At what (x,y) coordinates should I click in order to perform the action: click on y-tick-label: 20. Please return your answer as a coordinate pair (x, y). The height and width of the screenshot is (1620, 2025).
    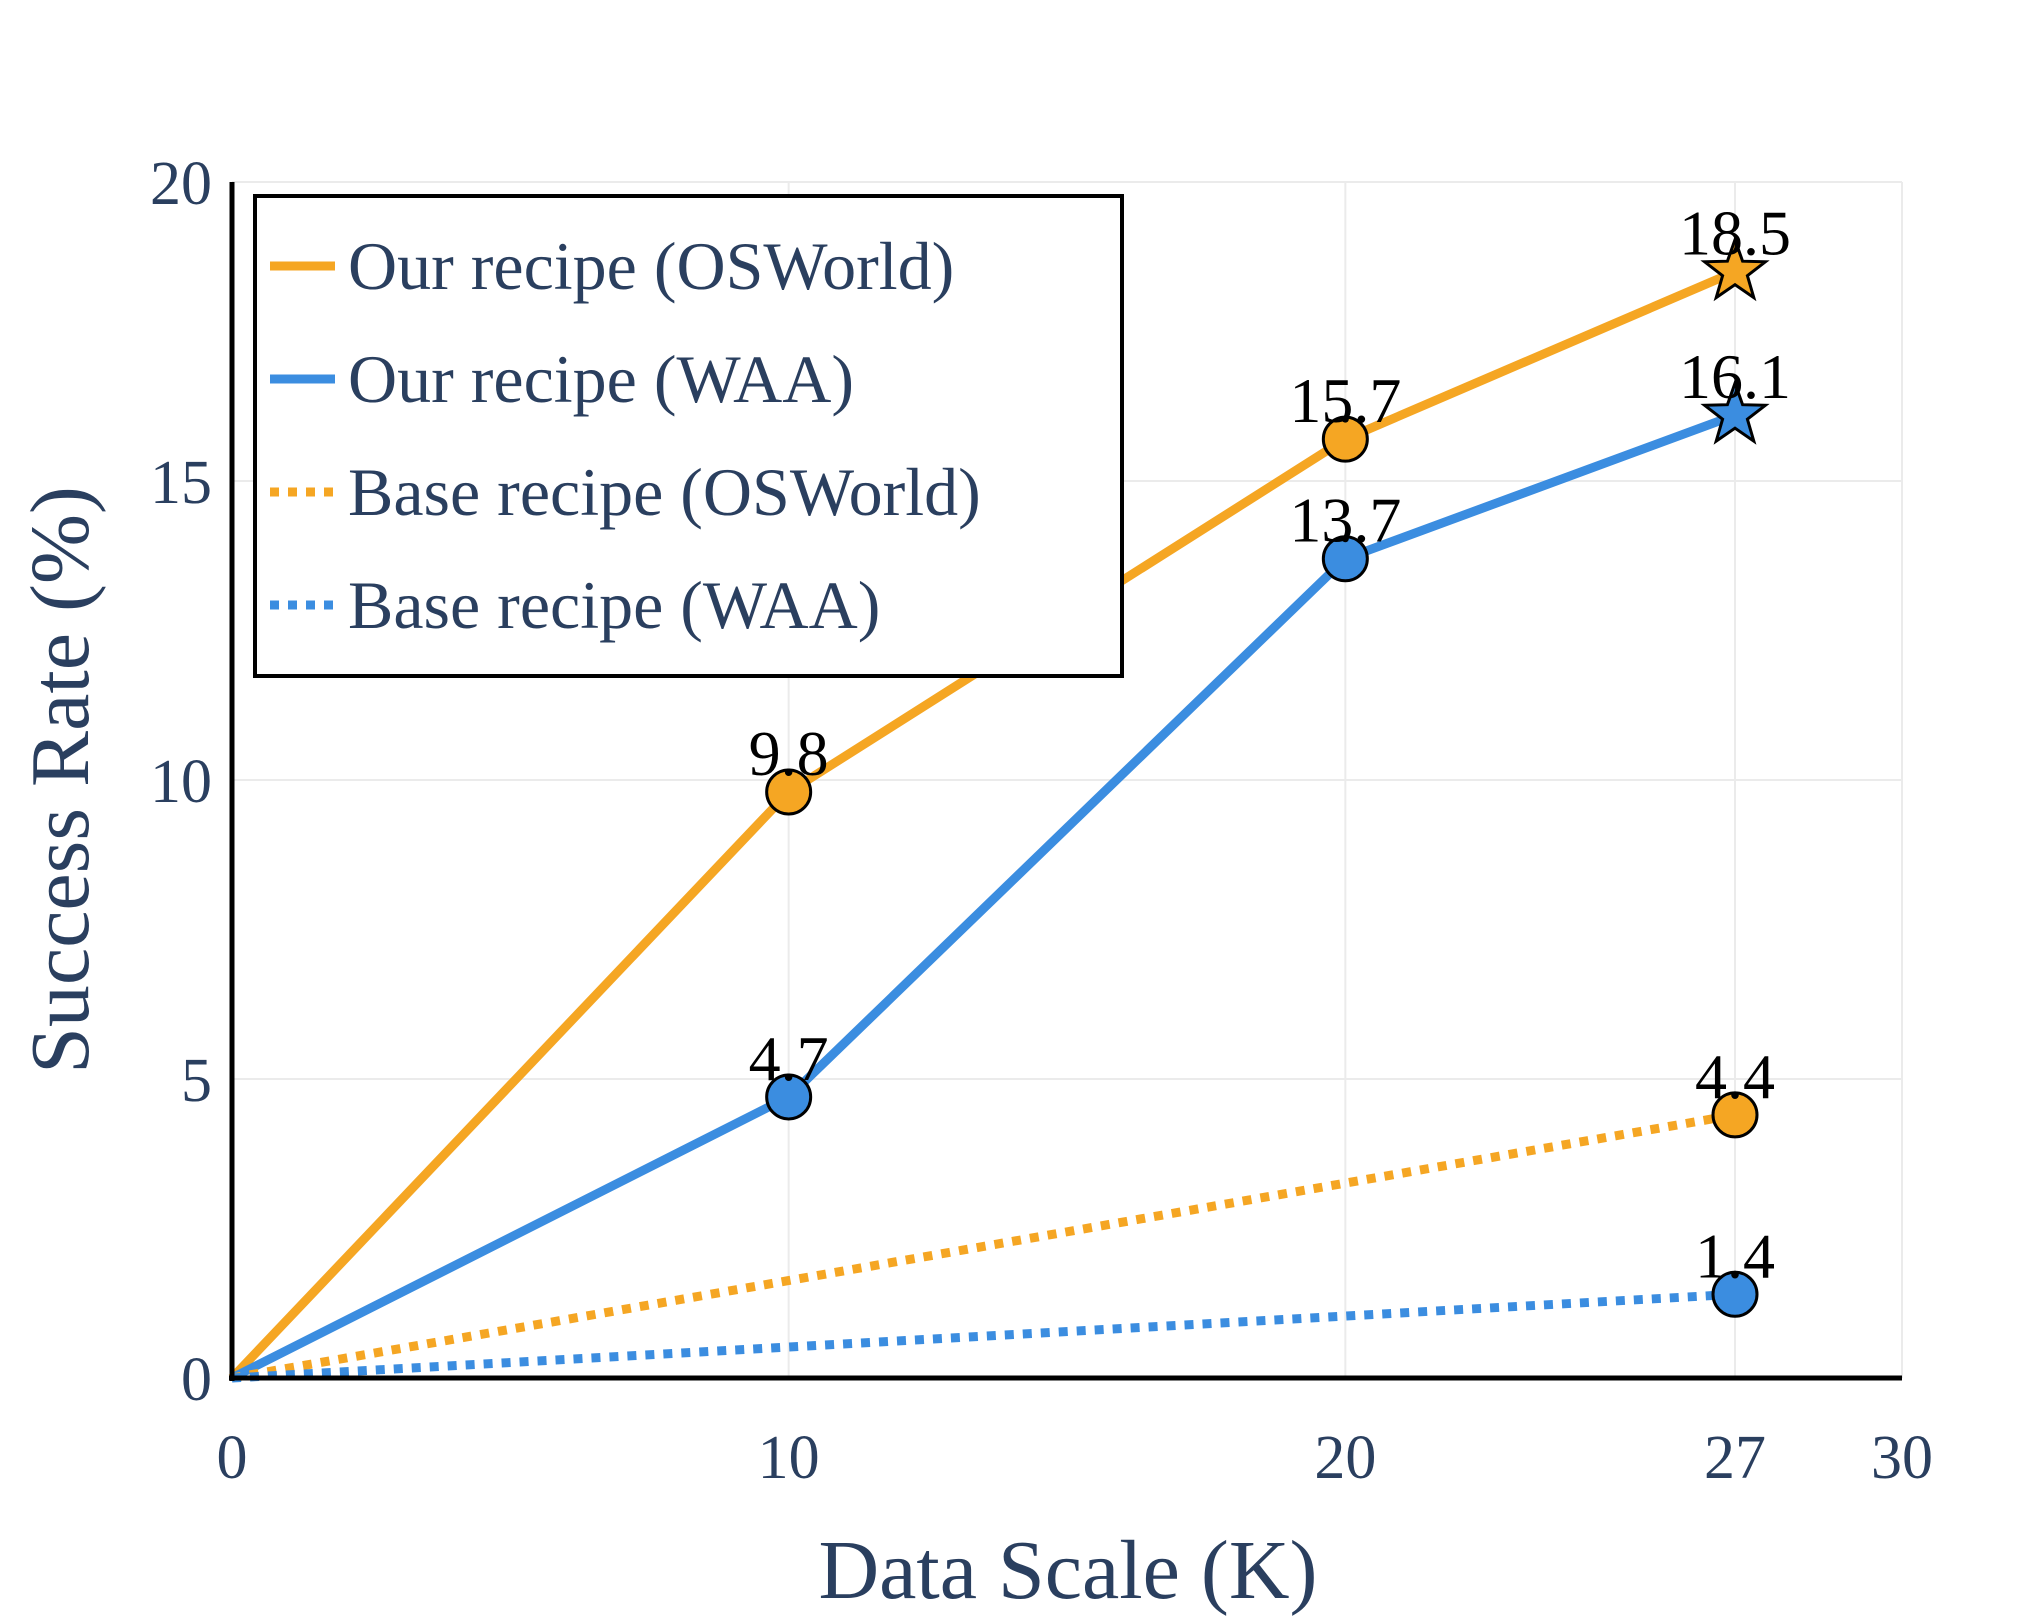
    Looking at the image, I should click on (181, 184).